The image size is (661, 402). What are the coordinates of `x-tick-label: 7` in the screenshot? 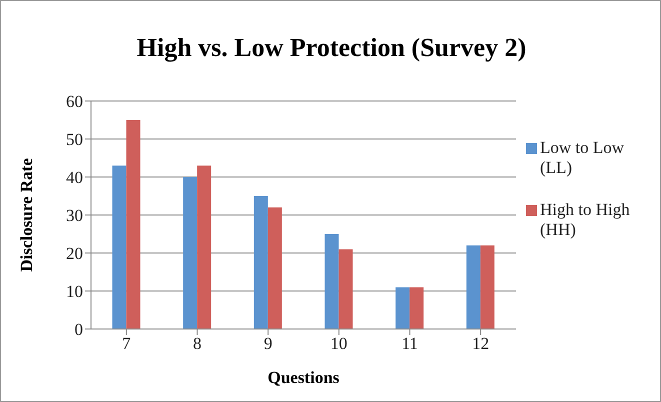 It's located at (127, 344).